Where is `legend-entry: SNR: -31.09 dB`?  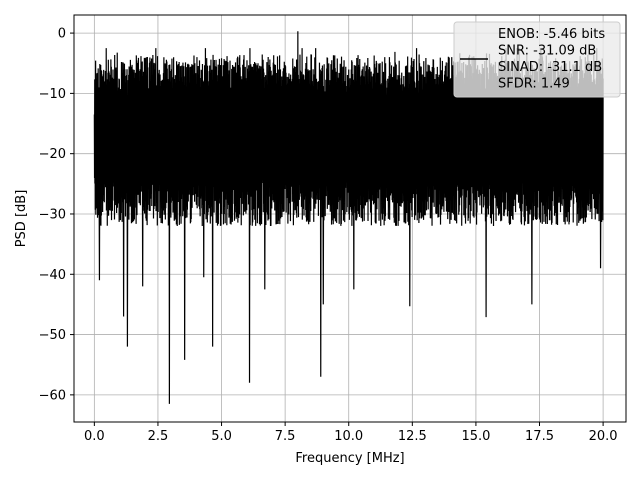
legend-entry: SNR: -31.09 dB is located at coordinates (547, 51).